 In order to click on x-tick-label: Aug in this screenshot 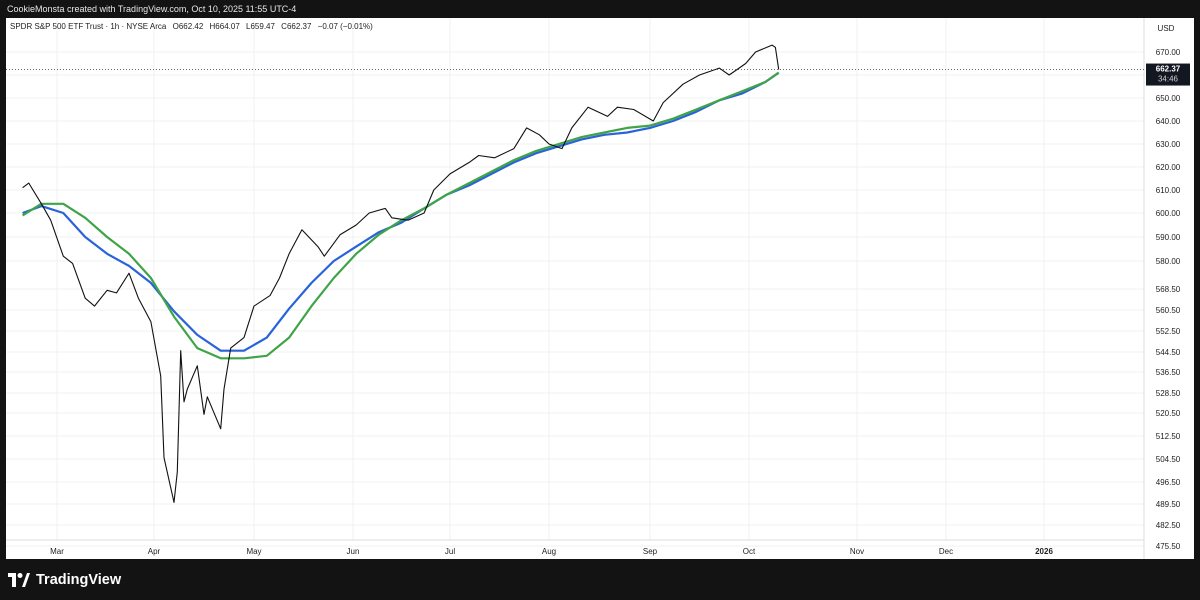, I will do `click(549, 551)`.